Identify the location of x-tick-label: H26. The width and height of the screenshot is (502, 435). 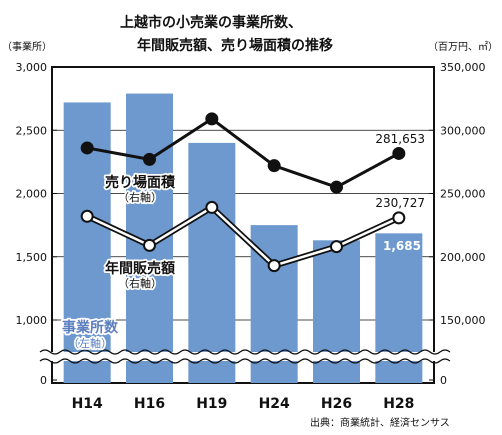
(336, 404).